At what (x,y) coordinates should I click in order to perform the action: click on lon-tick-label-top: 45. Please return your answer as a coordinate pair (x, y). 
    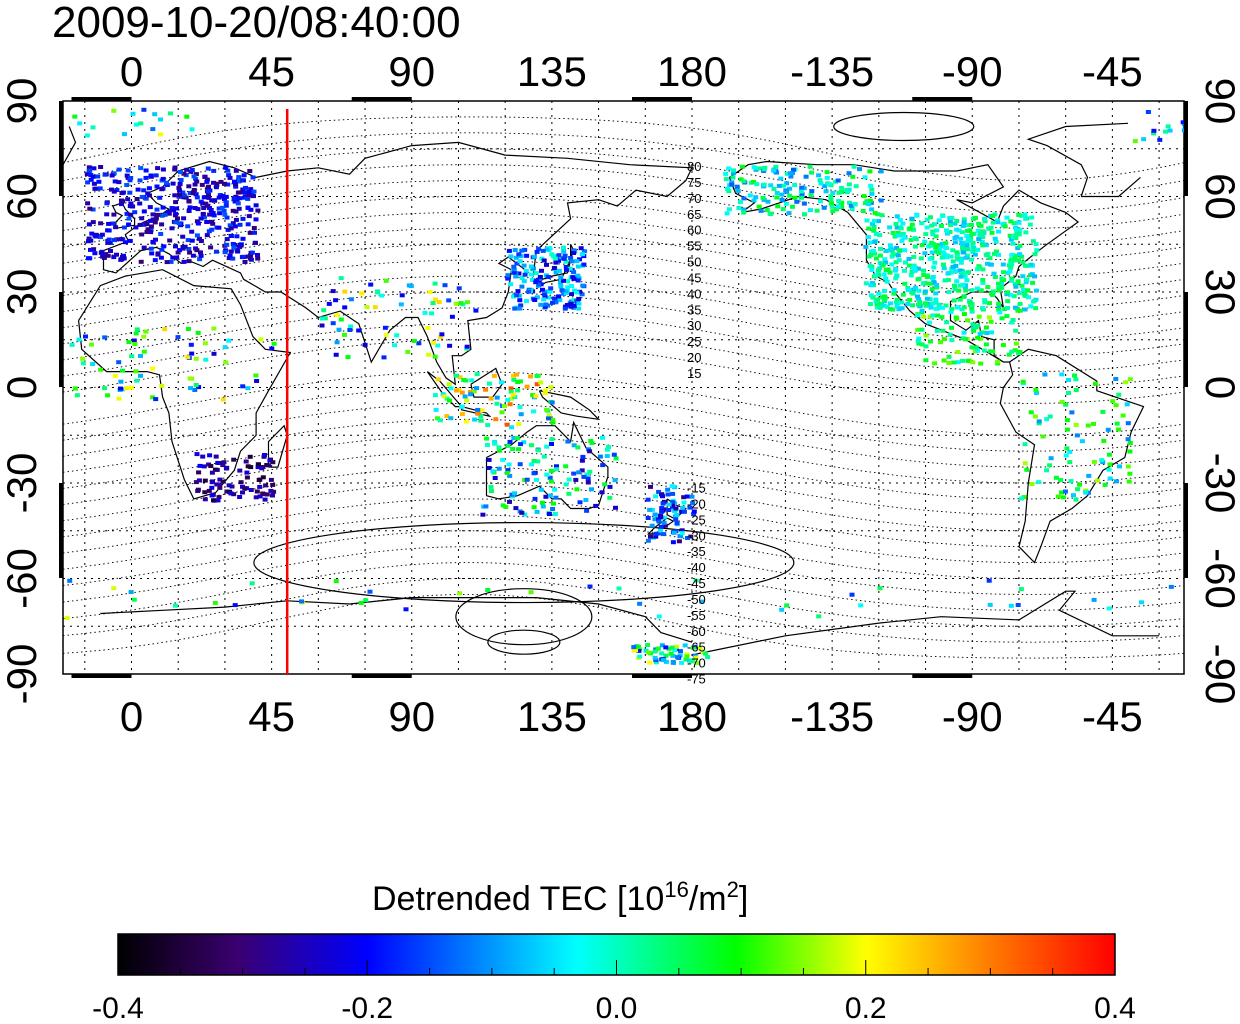
    Looking at the image, I should click on (271, 71).